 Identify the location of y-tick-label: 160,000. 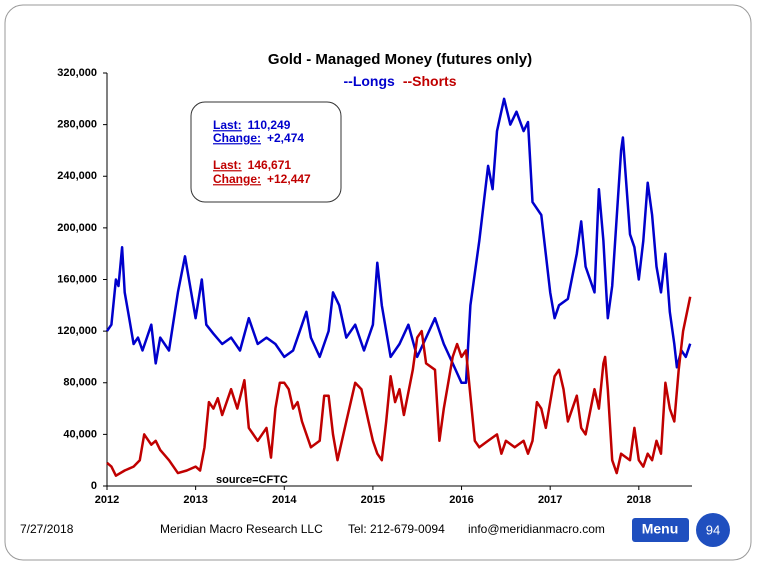
(77, 279).